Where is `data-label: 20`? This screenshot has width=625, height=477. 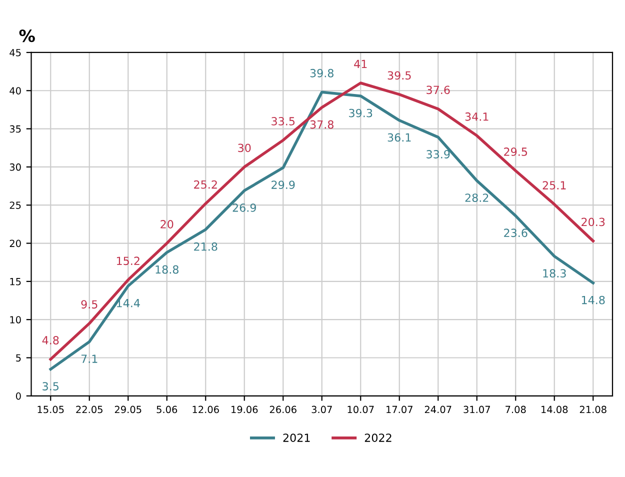 data-label: 20 is located at coordinates (167, 224).